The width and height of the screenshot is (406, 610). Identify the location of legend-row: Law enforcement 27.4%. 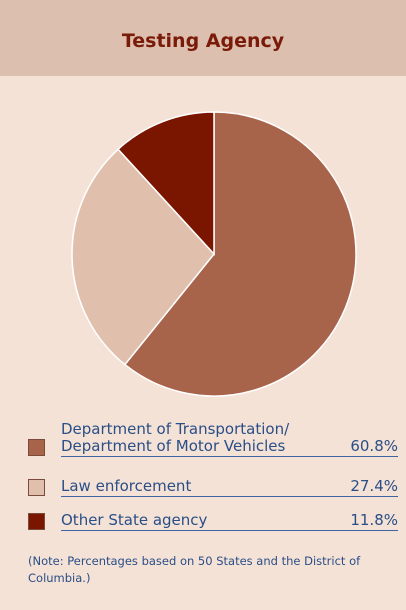
(229, 487).